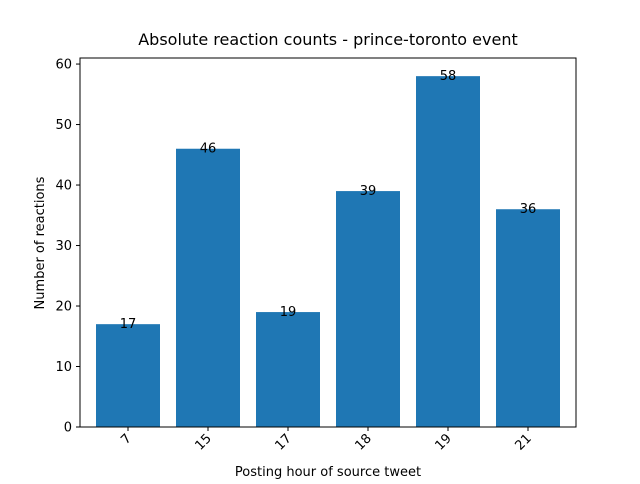  What do you see at coordinates (63, 186) in the screenshot?
I see `y-tick-label-40: 40` at bounding box center [63, 186].